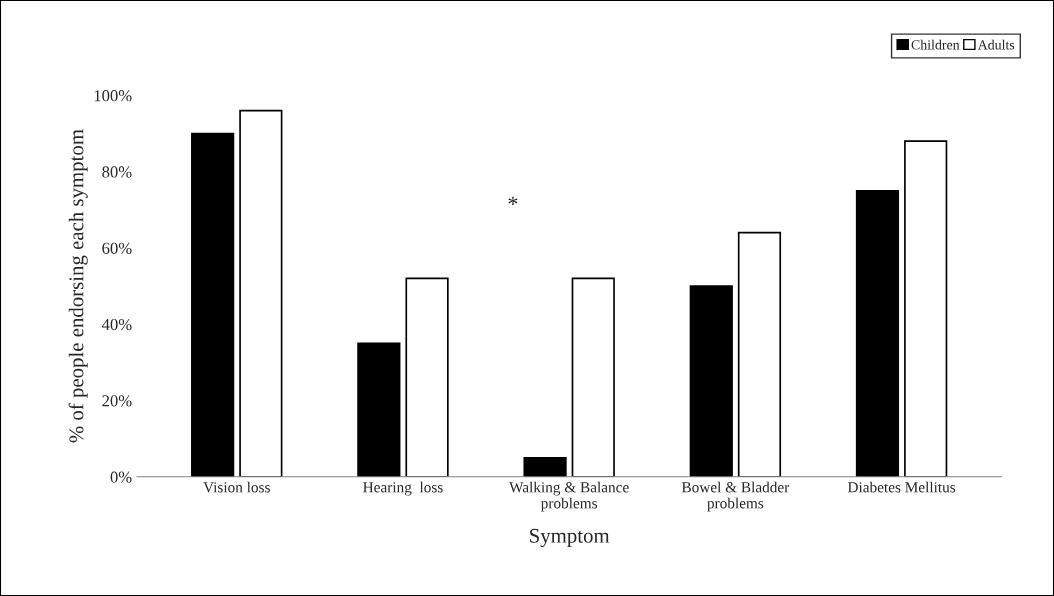 The width and height of the screenshot is (1054, 596). Describe the element at coordinates (117, 172) in the screenshot. I see `y-tick-label: 80%` at that location.